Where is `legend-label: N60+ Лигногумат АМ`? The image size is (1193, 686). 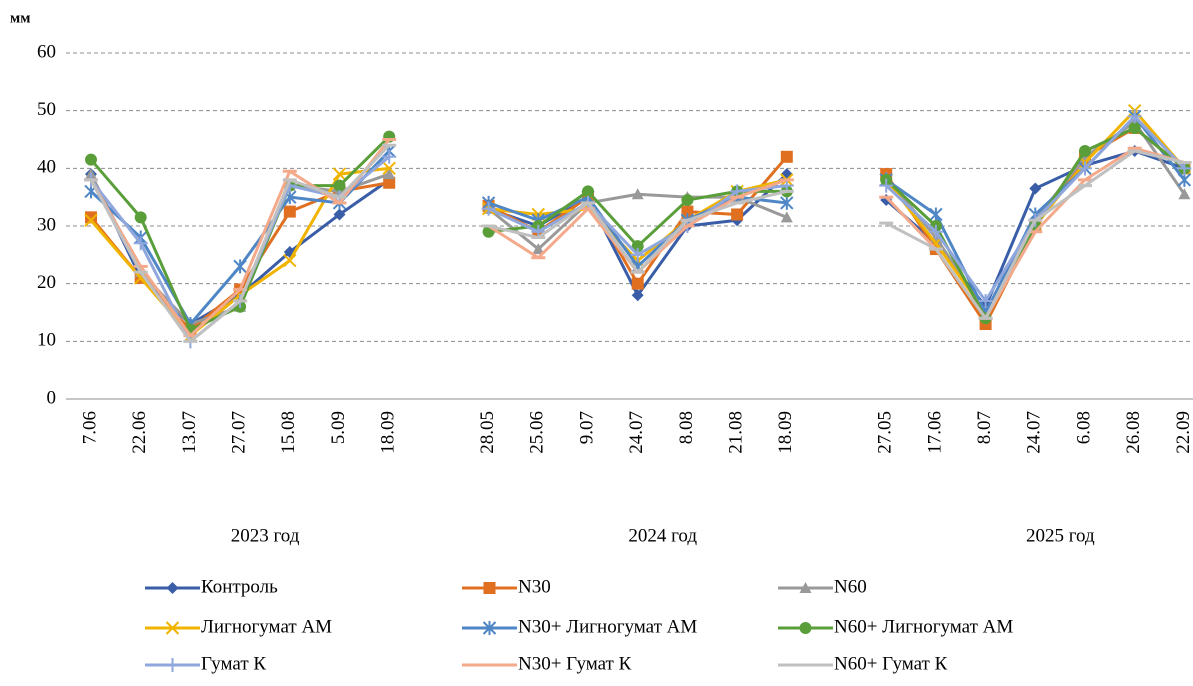 legend-label: N60+ Лигногумат АМ is located at coordinates (923, 626).